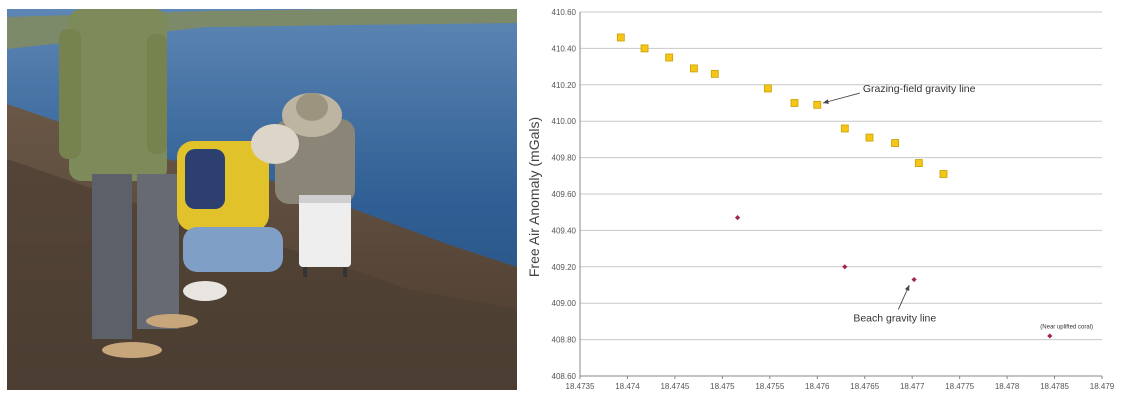  Describe the element at coordinates (564, 48) in the screenshot. I see `y-tick-label: 410.40` at that location.